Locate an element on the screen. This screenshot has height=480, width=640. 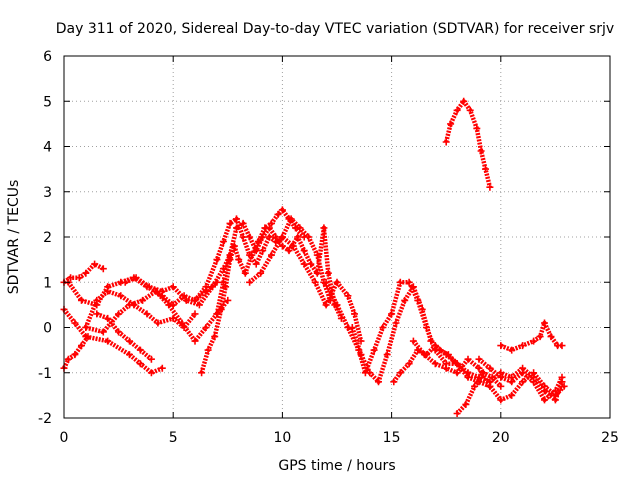
series-track-g is located at coordinates (157, 316).